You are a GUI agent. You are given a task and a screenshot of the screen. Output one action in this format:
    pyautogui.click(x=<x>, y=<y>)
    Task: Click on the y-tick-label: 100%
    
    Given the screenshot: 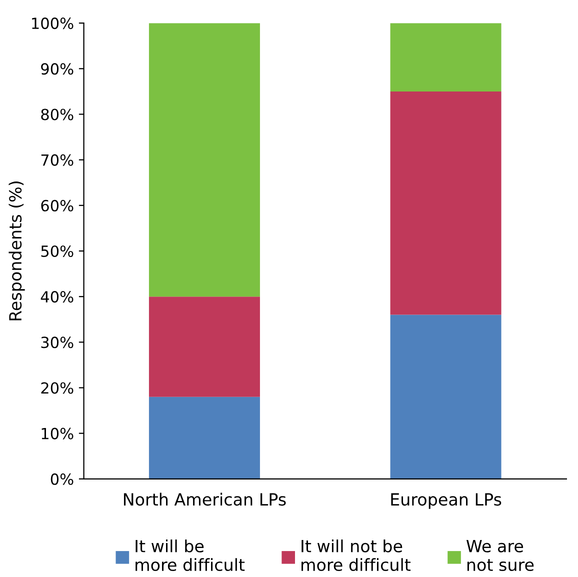 What is the action you would take?
    pyautogui.click(x=53, y=24)
    